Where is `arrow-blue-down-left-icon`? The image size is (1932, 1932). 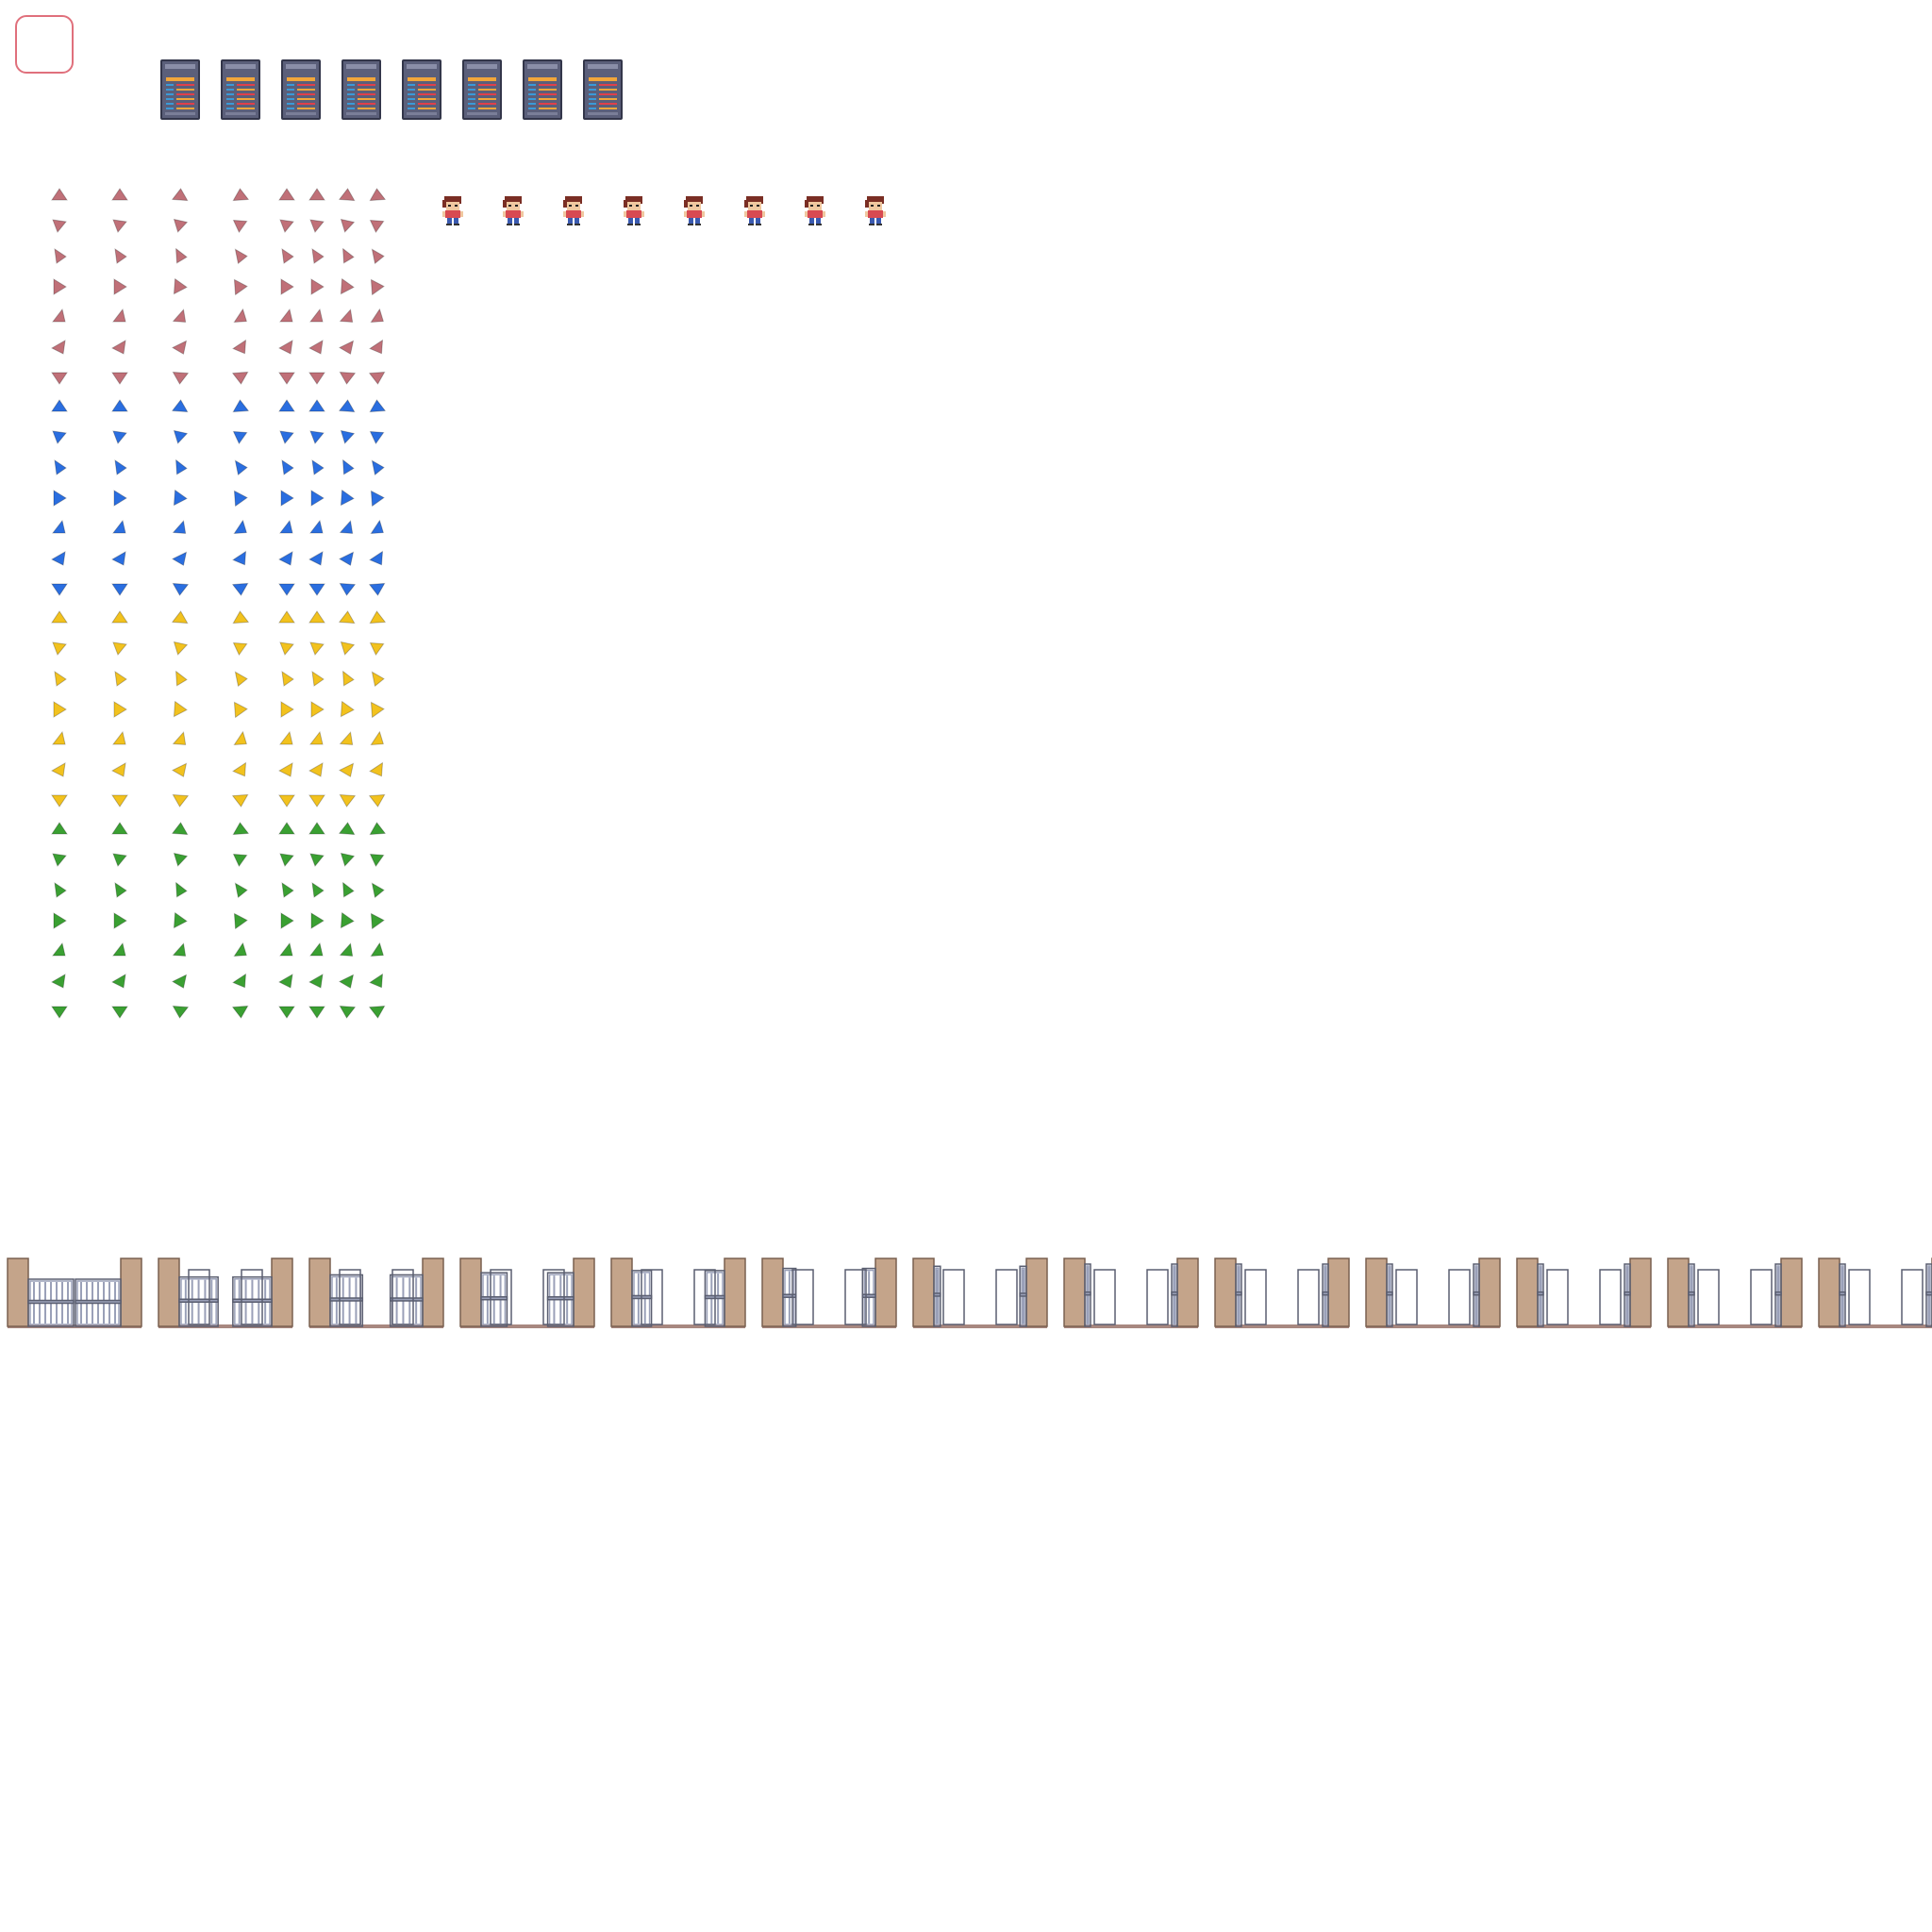
arrow-blue-down-left-icon is located at coordinates (348, 437).